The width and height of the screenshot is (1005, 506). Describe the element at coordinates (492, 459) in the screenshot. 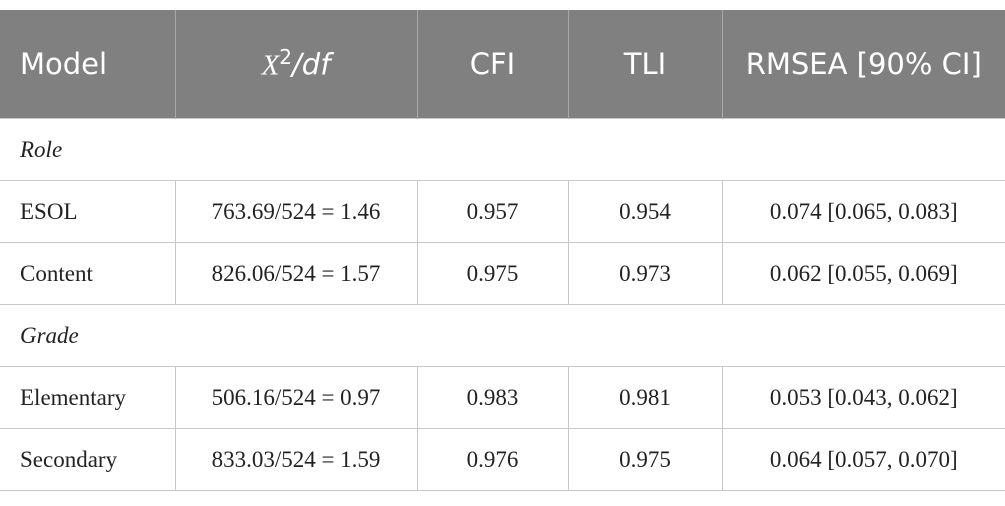

I see `value-cell: 0.976` at that location.